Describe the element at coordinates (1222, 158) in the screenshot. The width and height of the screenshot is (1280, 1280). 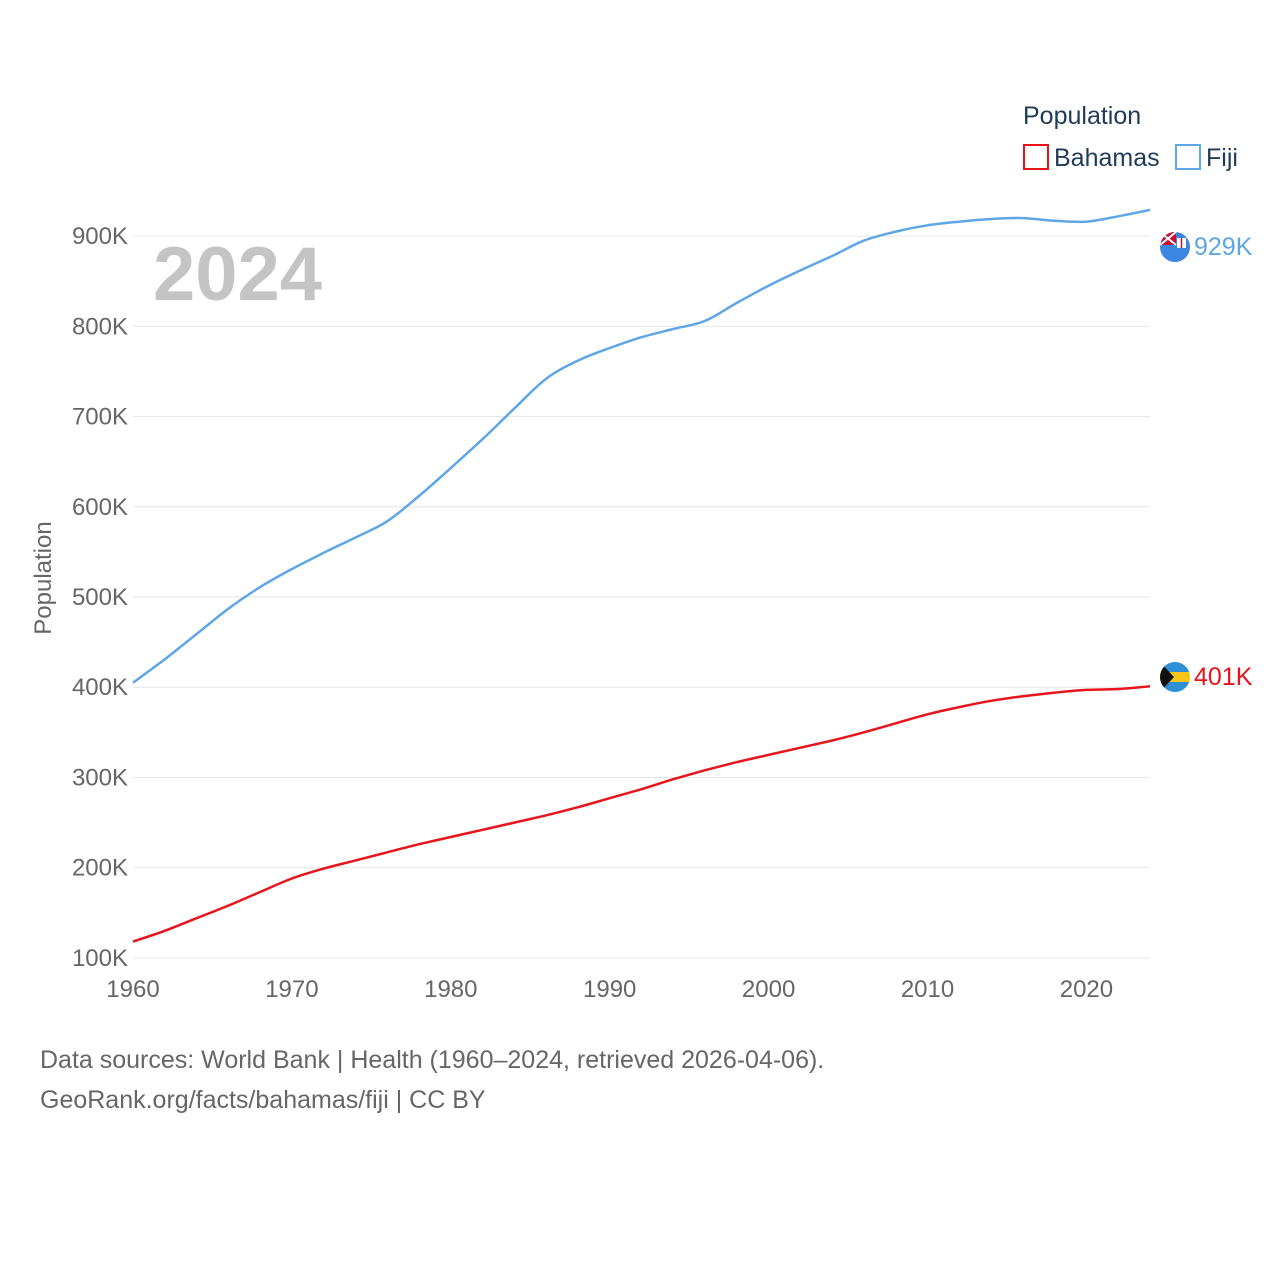
I see `legend-label-fiji: Fiji` at that location.